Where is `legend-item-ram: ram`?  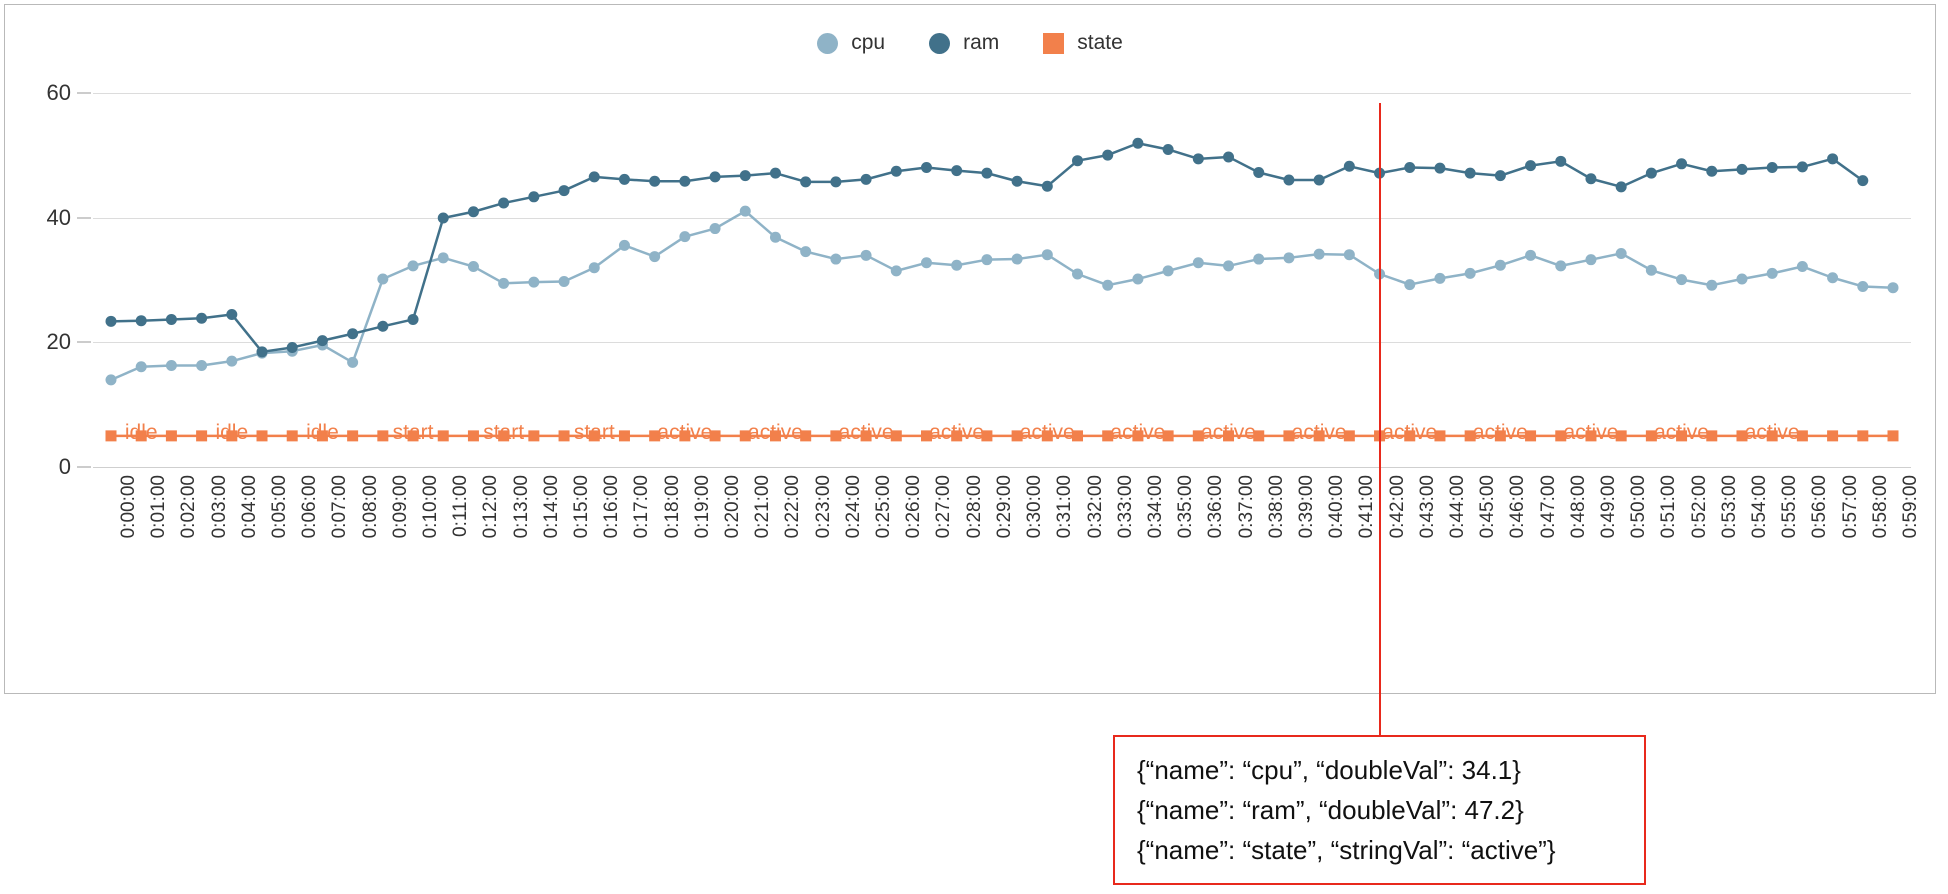
legend-item-ram: ram is located at coordinates (964, 43).